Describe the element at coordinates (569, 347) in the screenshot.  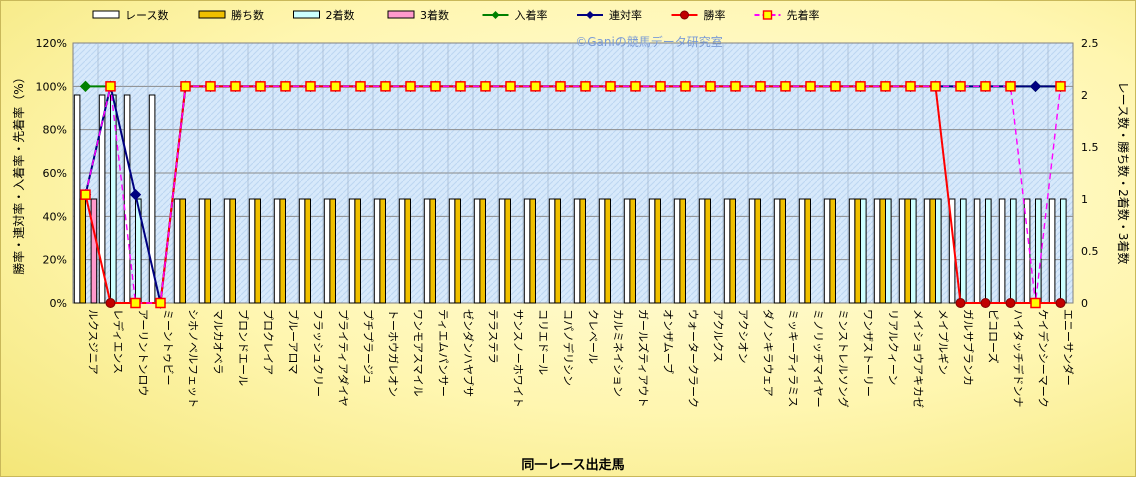
I see `x-tick-label: コパノデリシン` at that location.